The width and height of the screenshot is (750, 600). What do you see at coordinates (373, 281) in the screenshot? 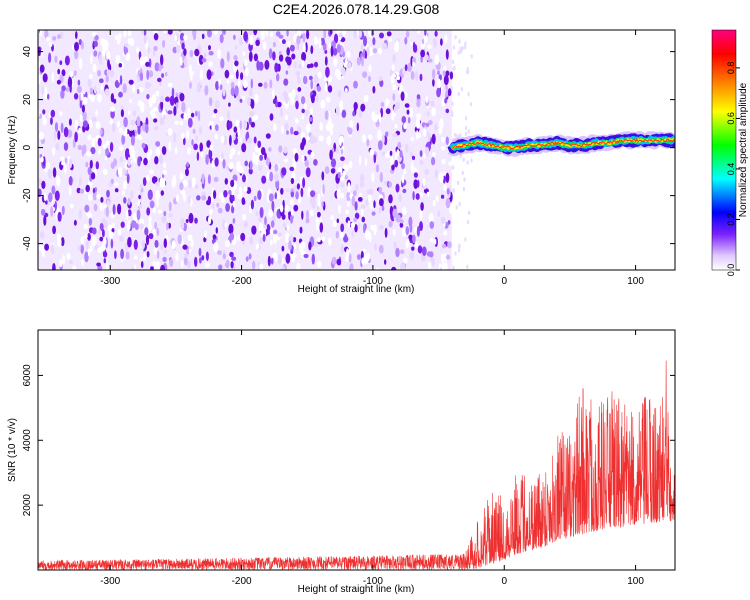
I see `x-tick-label: -100` at bounding box center [373, 281].